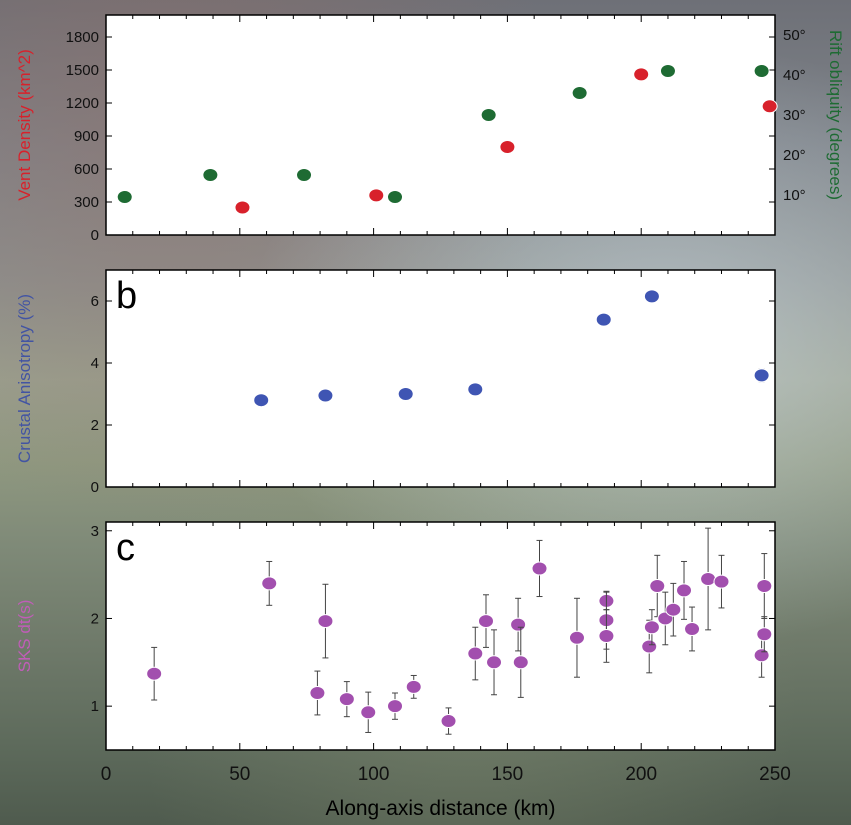 The width and height of the screenshot is (851, 825). What do you see at coordinates (95, 363) in the screenshot?
I see `y-tick-label: 4` at bounding box center [95, 363].